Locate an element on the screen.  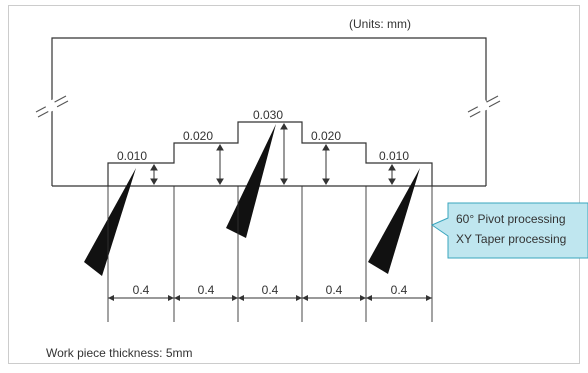
tool-wedge-right is located at coordinates (394, 221).